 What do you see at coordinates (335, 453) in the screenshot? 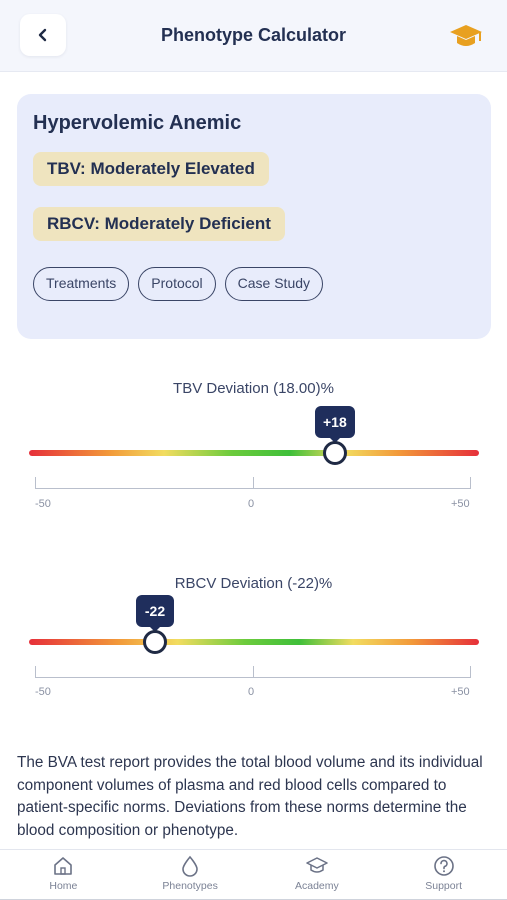
I see `tbv-slider-thumb` at bounding box center [335, 453].